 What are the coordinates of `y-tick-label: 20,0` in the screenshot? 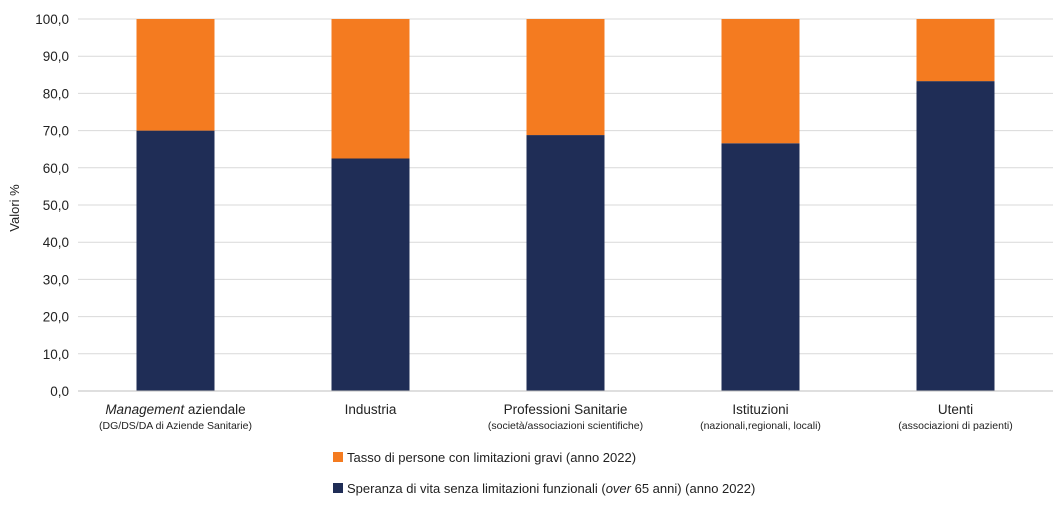 It's located at (56, 317).